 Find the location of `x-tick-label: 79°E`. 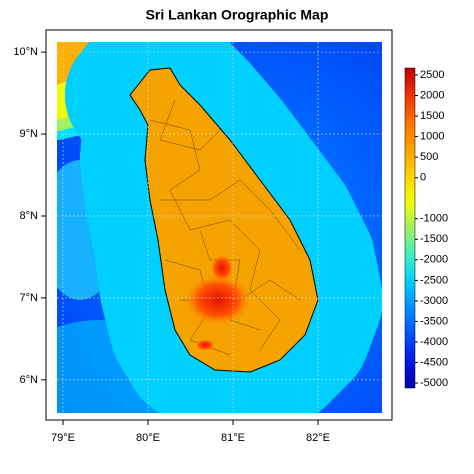

x-tick-label: 79°E is located at coordinates (63, 438).